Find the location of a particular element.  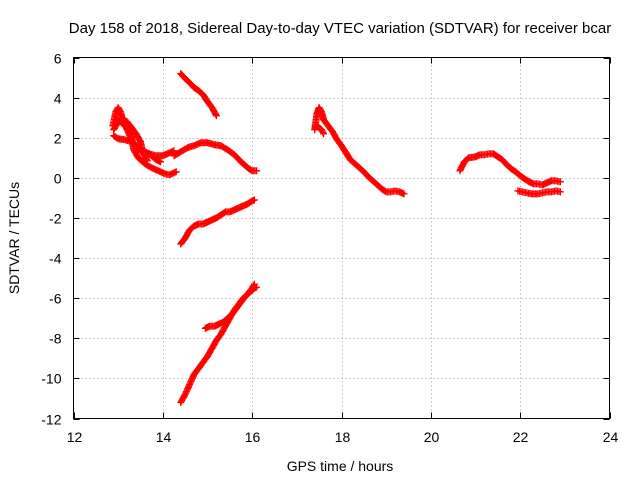

x-tick-labels: 12 14 16 18 20 22 24 is located at coordinates (343, 437).